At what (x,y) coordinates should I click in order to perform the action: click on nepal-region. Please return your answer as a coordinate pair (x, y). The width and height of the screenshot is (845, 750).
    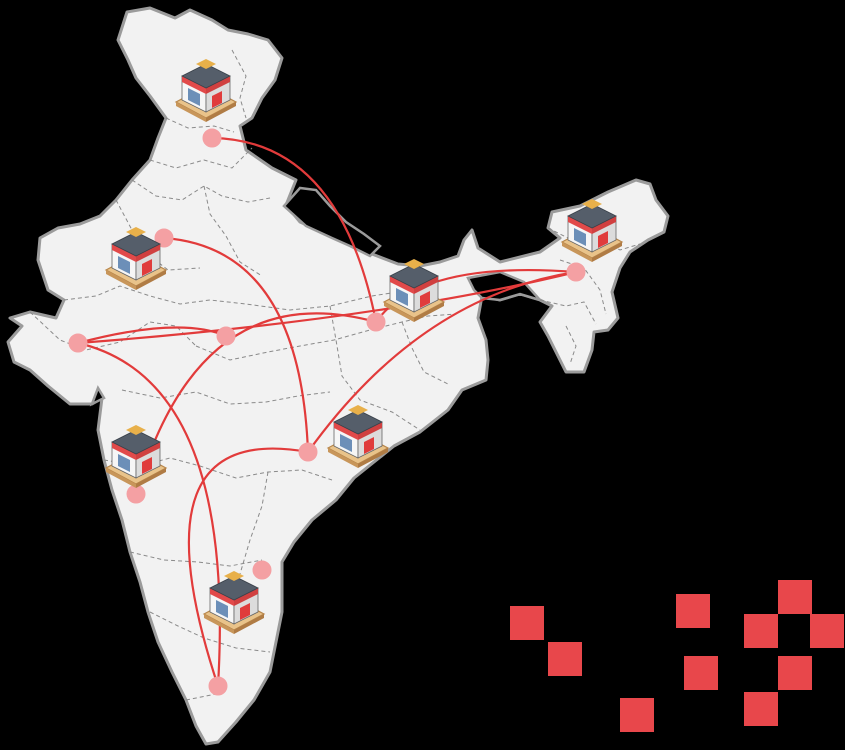
    Looking at the image, I should click on (332, 222).